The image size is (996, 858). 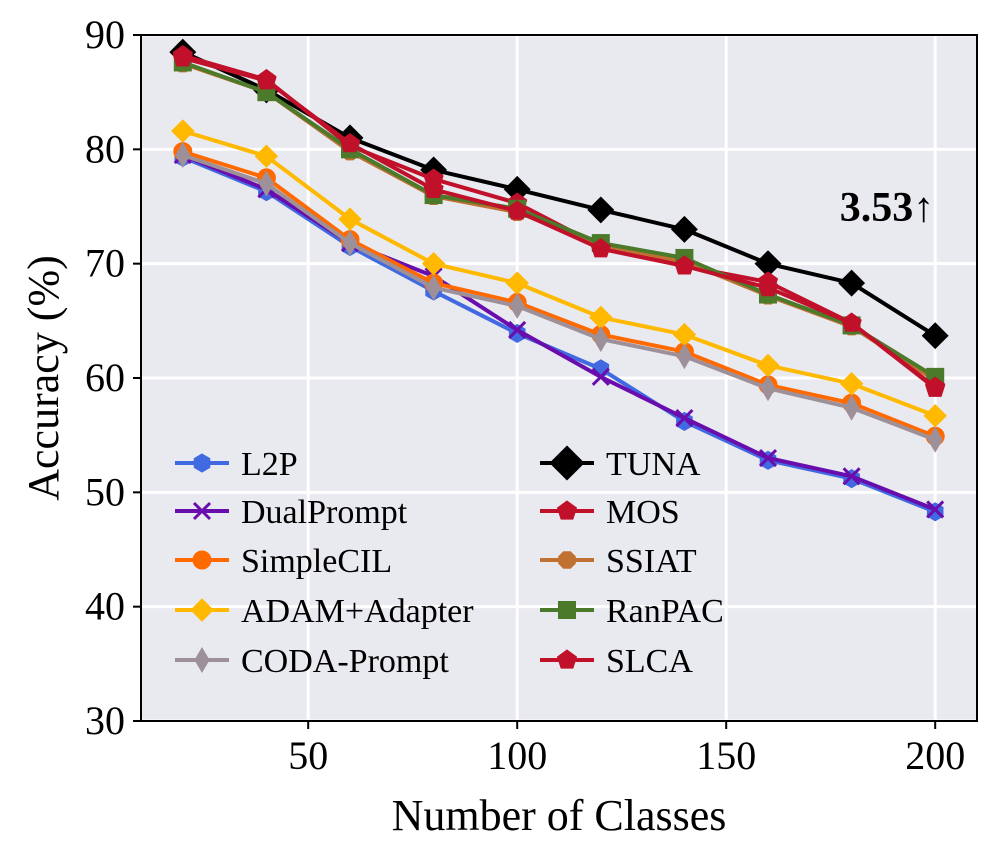 What do you see at coordinates (105, 491) in the screenshot?
I see `y-tick-label: 50` at bounding box center [105, 491].